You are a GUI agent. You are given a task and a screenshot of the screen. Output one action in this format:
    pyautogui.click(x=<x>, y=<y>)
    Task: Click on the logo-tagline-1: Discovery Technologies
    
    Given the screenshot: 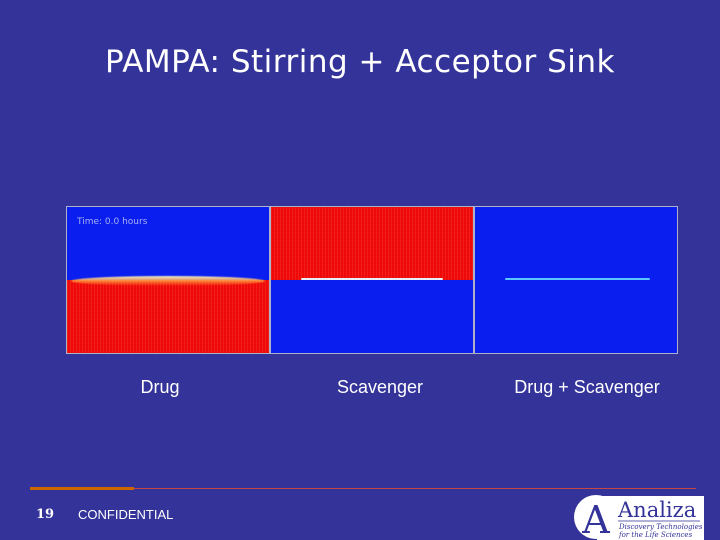 What is the action you would take?
    pyautogui.click(x=660, y=527)
    